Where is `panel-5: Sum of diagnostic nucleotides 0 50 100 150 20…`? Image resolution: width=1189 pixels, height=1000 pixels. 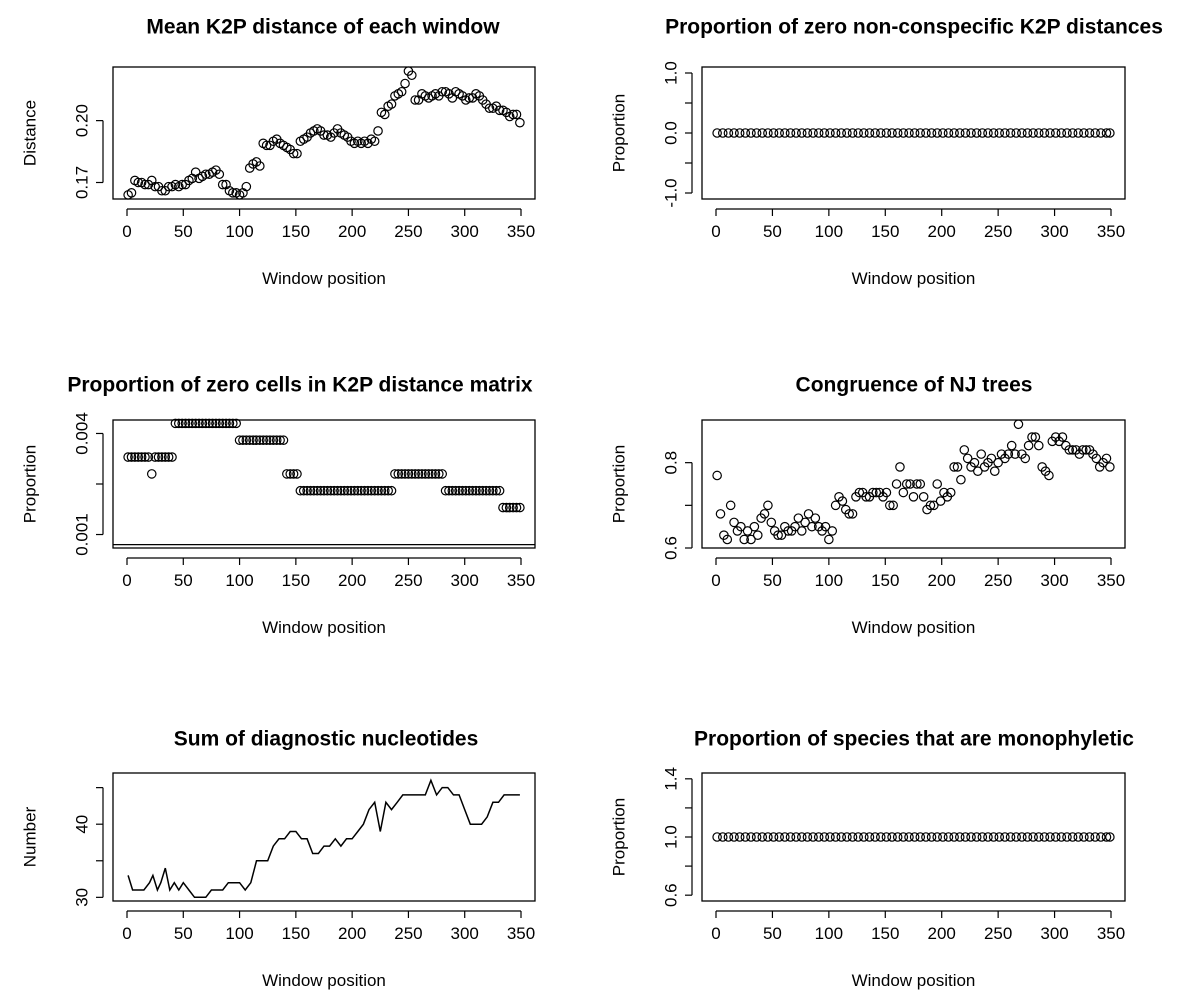 panel-5: Sum of diagnostic nucleotides 0 50 100 150 20… is located at coordinates (278, 859).